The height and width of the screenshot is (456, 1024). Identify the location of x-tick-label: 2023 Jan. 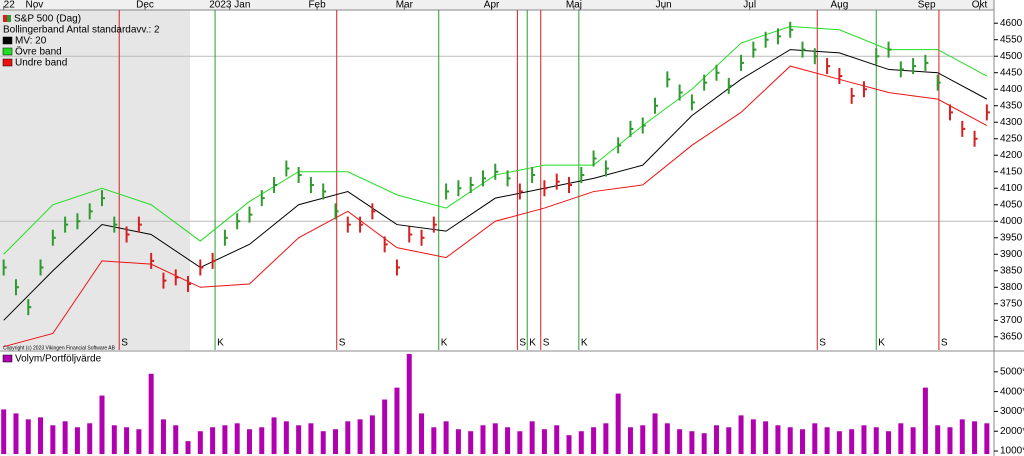
(229, 5).